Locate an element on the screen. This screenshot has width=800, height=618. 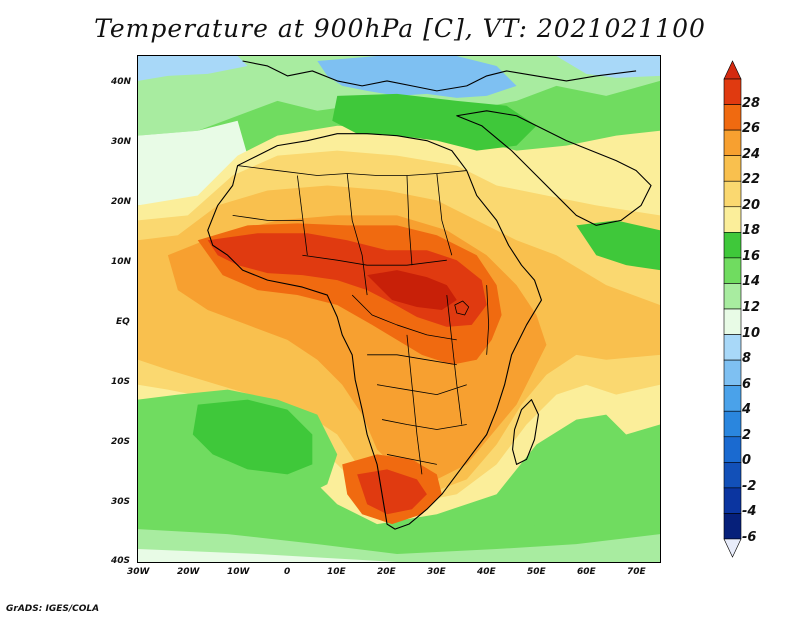
colorbar-label: 2 is located at coordinates (747, 435).